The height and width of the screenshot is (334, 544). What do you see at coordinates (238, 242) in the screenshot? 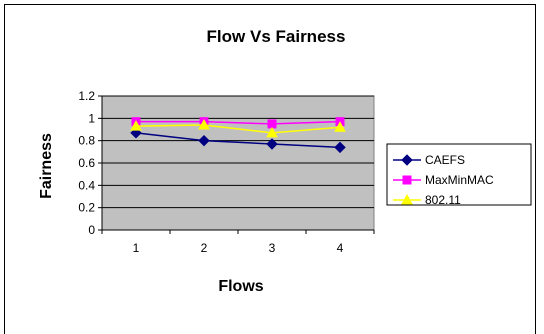
I see `x-axis-ticks: 1 2 3 4` at bounding box center [238, 242].